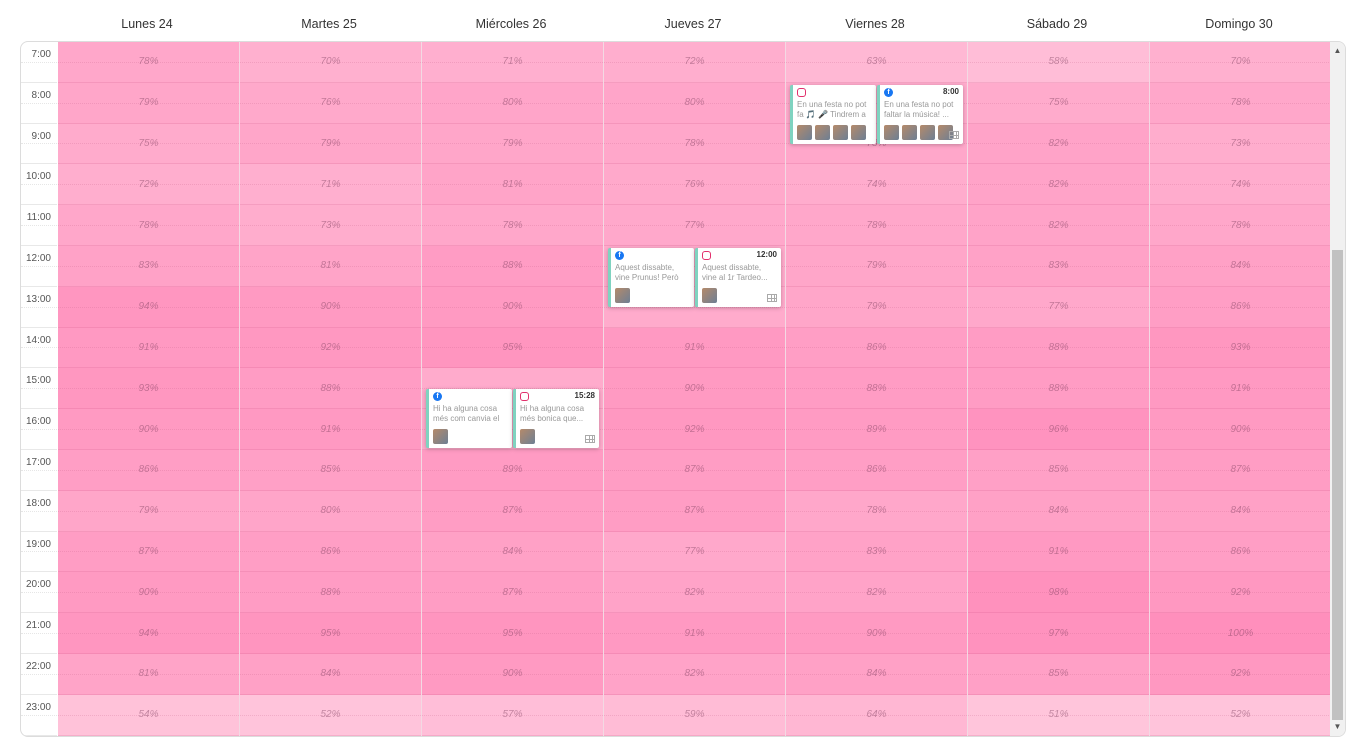 The height and width of the screenshot is (743, 1357). I want to click on time-slot: 51%, so click(1058, 715).